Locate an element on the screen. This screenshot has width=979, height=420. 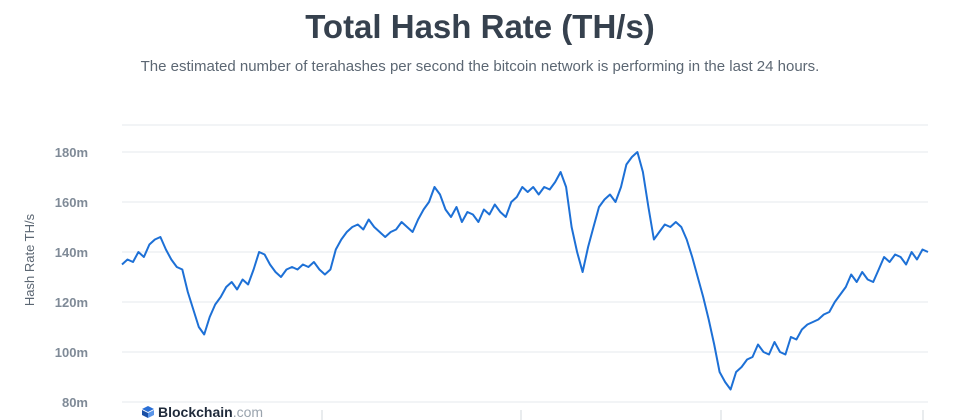
blockchain-logo-icon is located at coordinates (148, 412).